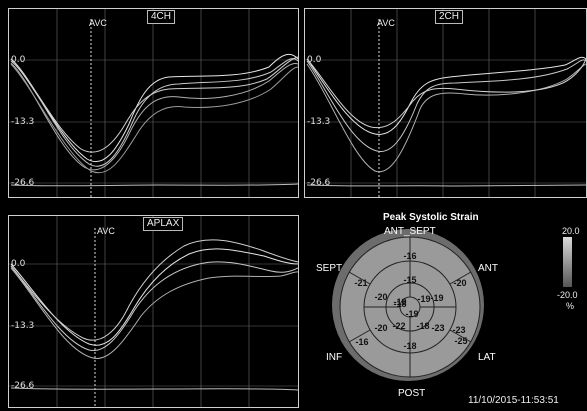 Image resolution: width=587 pixels, height=411 pixels. What do you see at coordinates (567, 295) in the screenshot?
I see `scale-min-label: -20.0` at bounding box center [567, 295].